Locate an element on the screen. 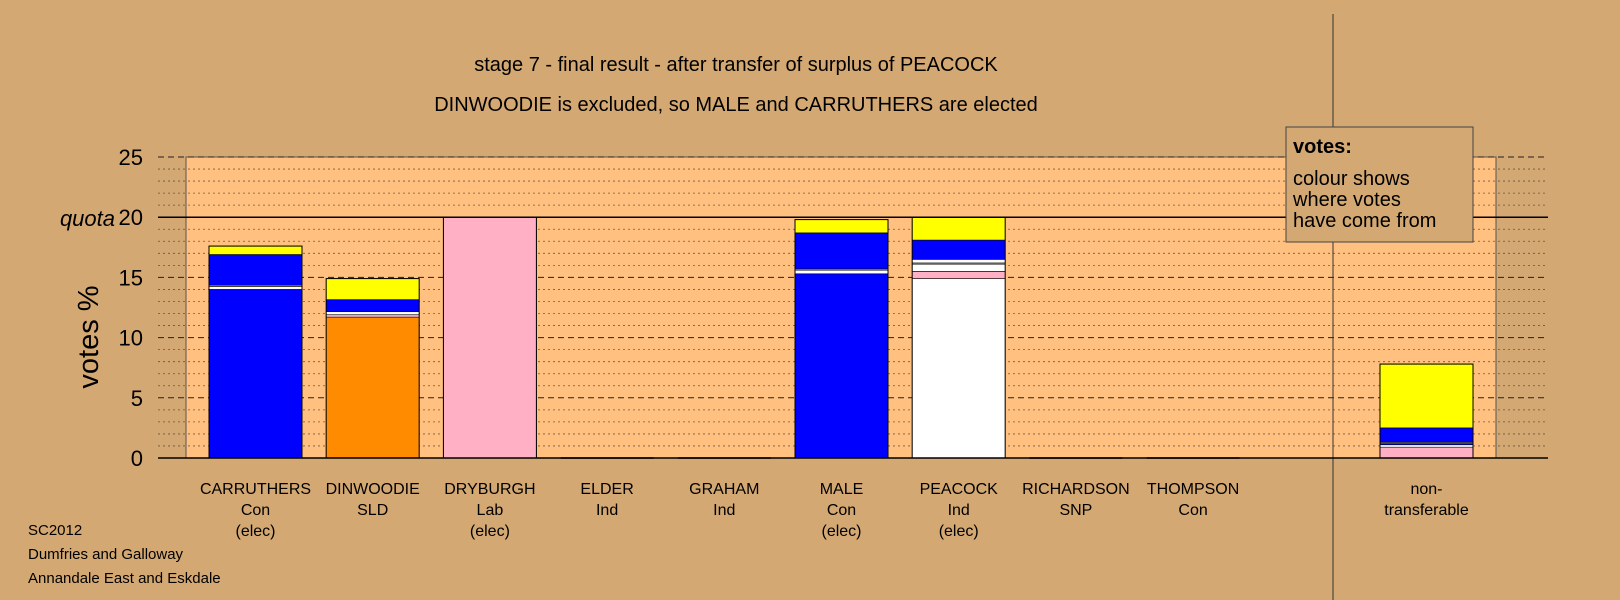 The height and width of the screenshot is (600, 1620). x-tick-label: transferable is located at coordinates (1426, 510).